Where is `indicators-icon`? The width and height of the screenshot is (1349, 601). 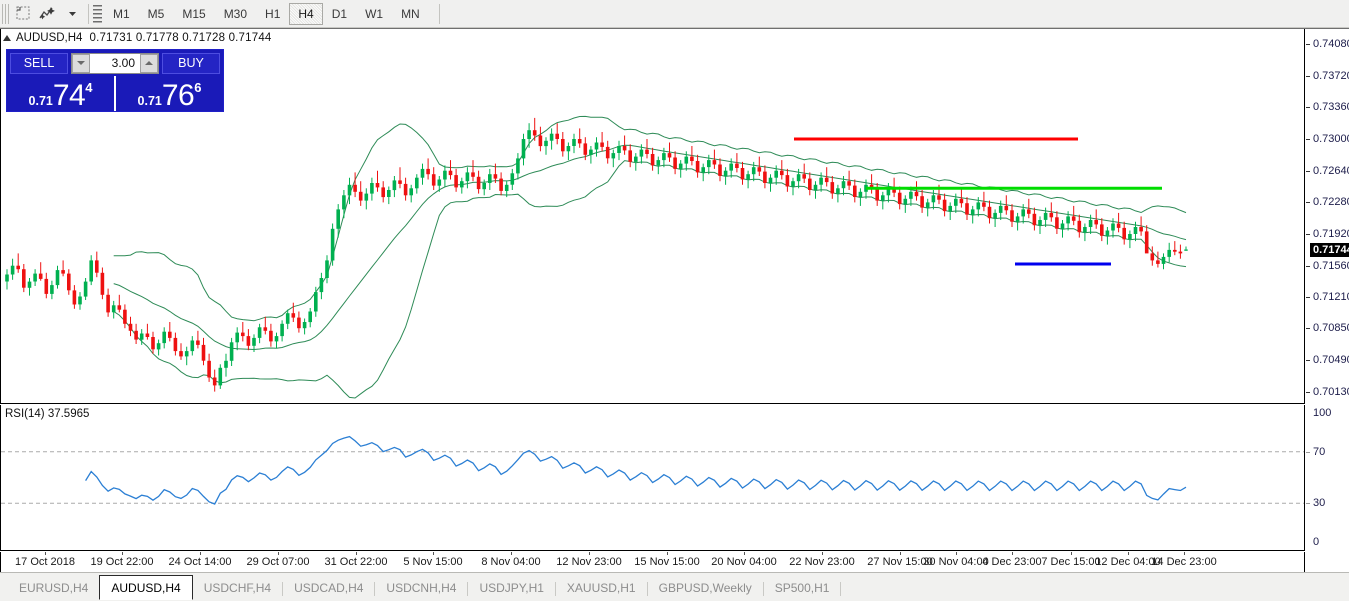 indicators-icon is located at coordinates (47, 14).